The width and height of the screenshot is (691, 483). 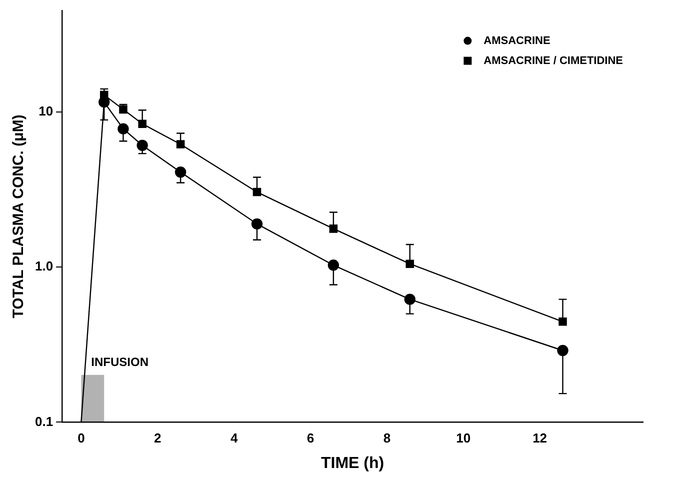 What do you see at coordinates (19, 216) in the screenshot?
I see `y-axis-title: TOTAL PLASMA CONC. (μM)` at bounding box center [19, 216].